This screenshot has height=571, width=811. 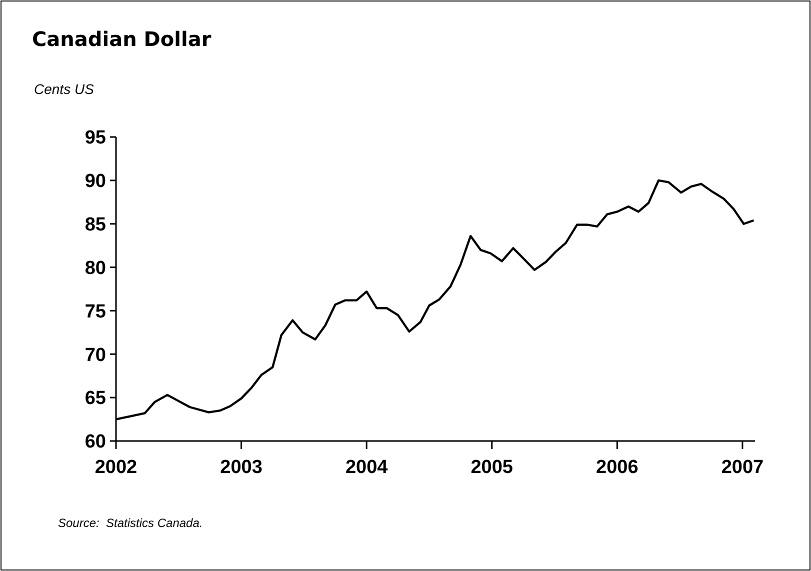 I want to click on x-tick-label: 2007, so click(x=742, y=467).